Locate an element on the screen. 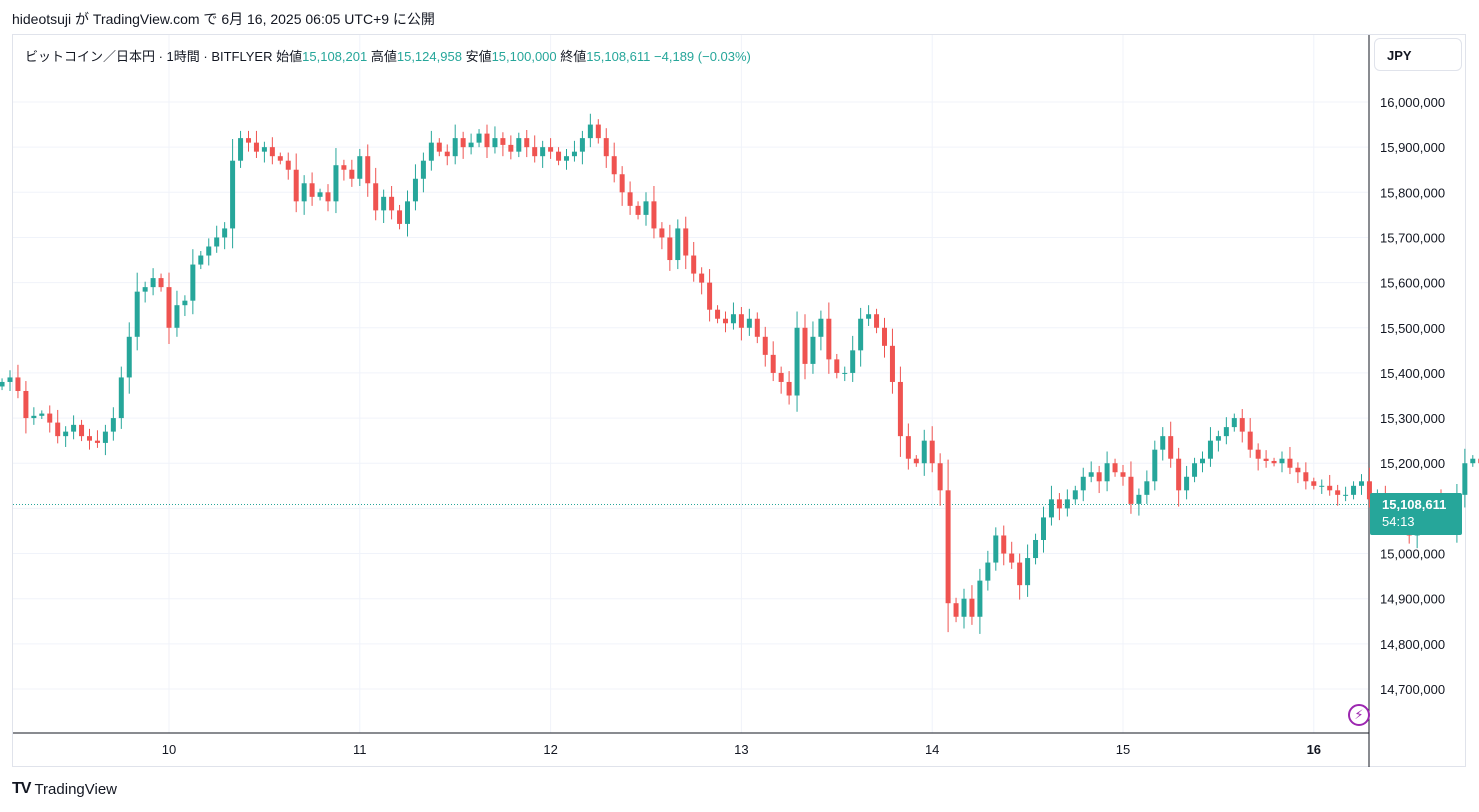 The image size is (1479, 812). currency-button: JPY is located at coordinates (1418, 54).